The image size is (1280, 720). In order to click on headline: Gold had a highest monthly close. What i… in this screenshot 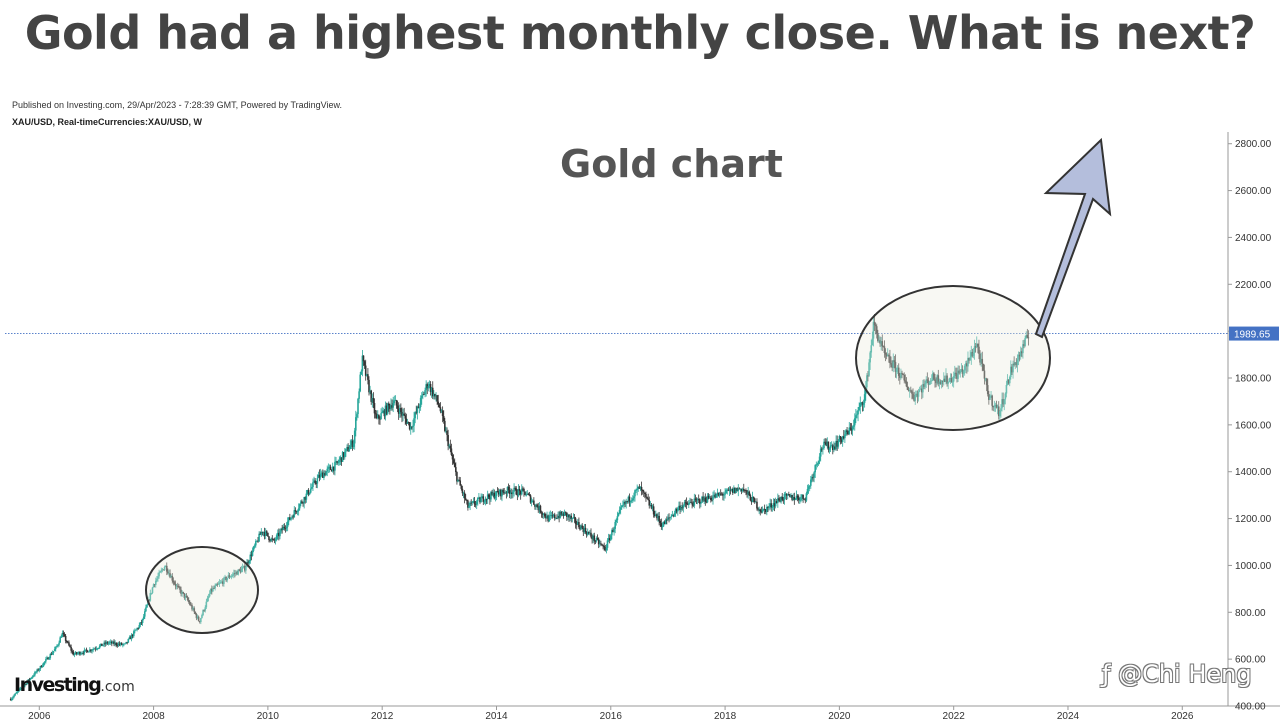, I will do `click(640, 33)`.